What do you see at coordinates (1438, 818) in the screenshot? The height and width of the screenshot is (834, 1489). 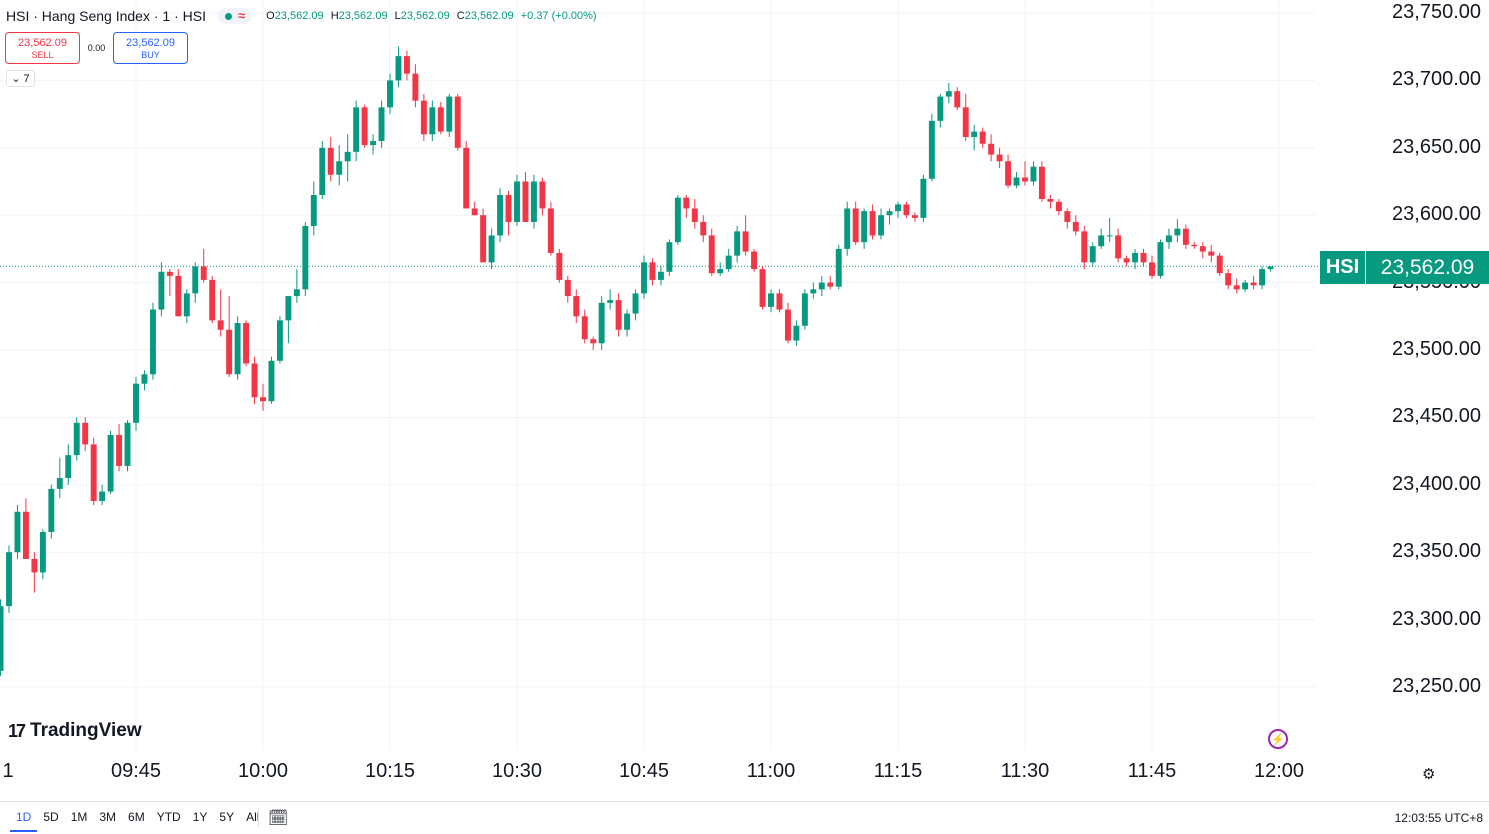 I see `clock-timezone: 12:03:55 UTC+8` at bounding box center [1438, 818].